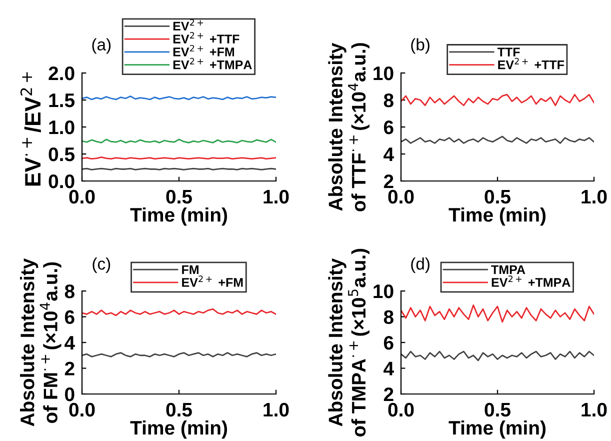 Image resolution: width=611 pixels, height=441 pixels. What do you see at coordinates (101, 265) in the screenshot?
I see `chart-title: (c)` at bounding box center [101, 265].